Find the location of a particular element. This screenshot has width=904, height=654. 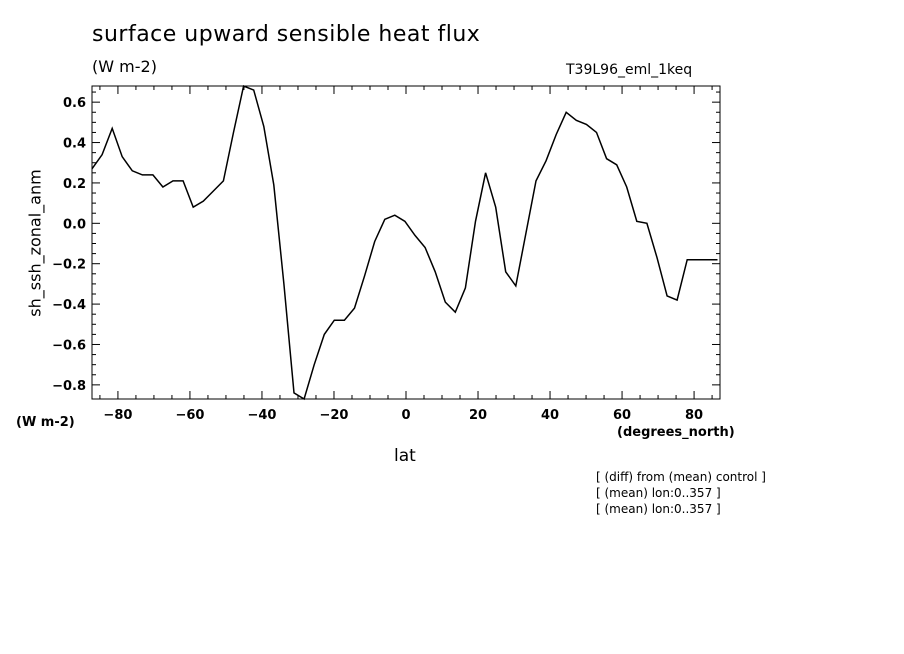

x-tick-label: 80 is located at coordinates (694, 415).